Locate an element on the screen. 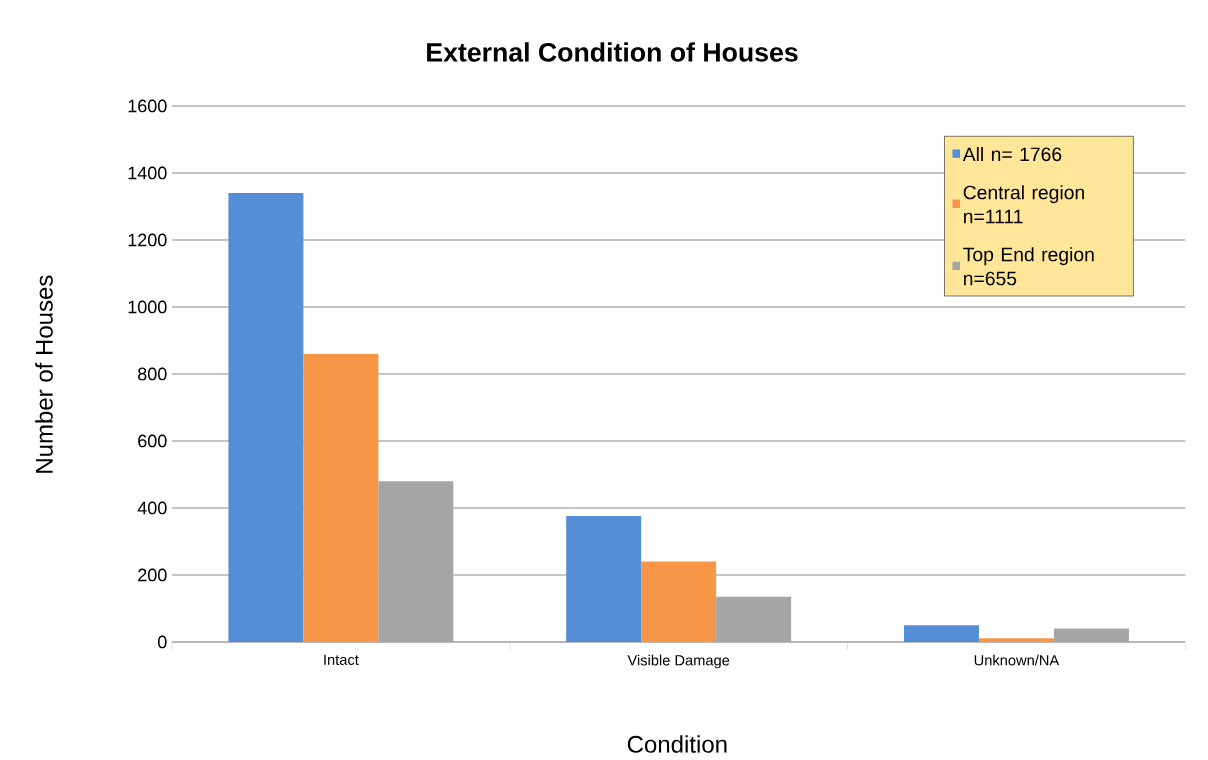 This screenshot has width=1208, height=760. y-tick-label: 800 is located at coordinates (152, 374).